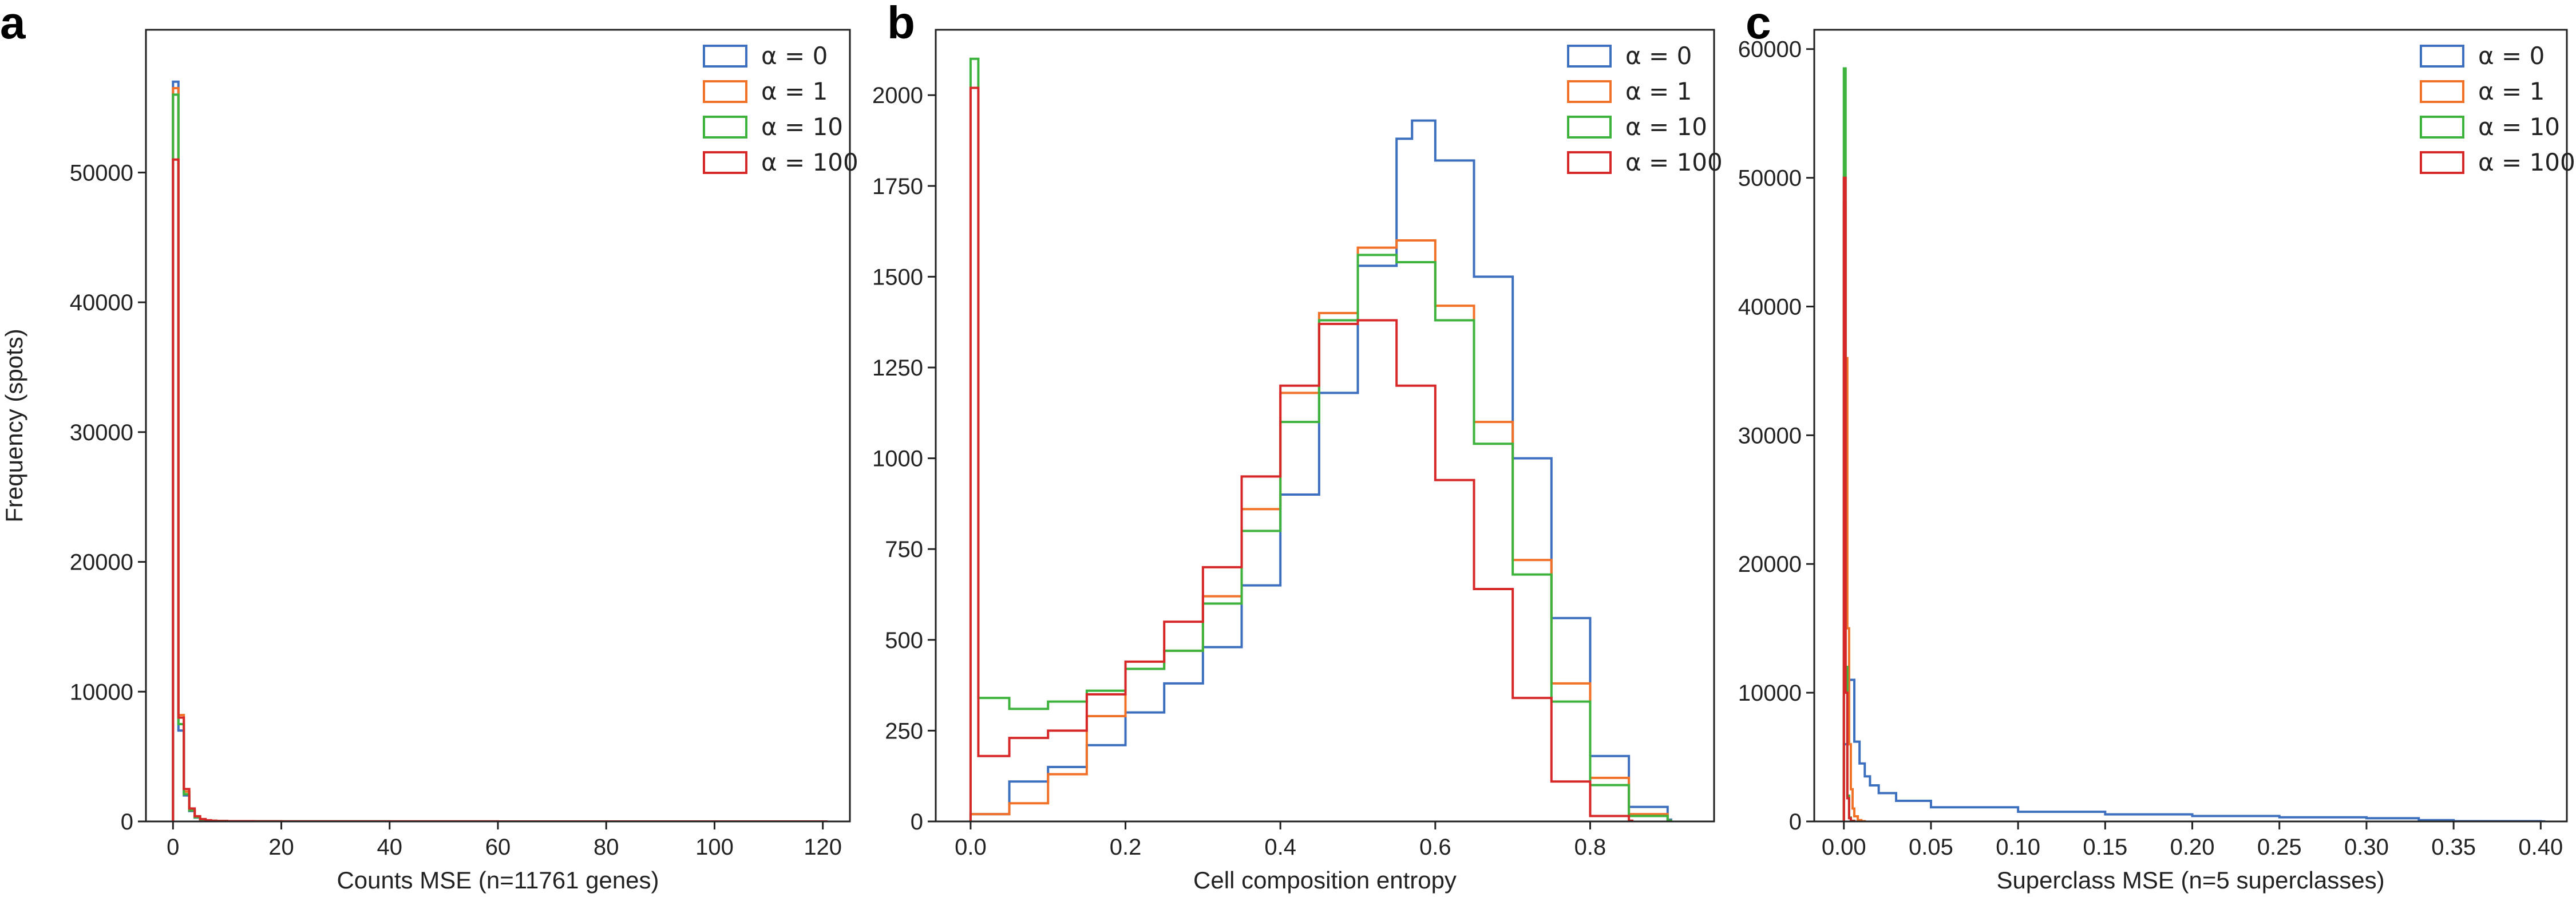 The width and height of the screenshot is (2576, 897). I want to click on x-tick: 0.35, so click(2453, 841).